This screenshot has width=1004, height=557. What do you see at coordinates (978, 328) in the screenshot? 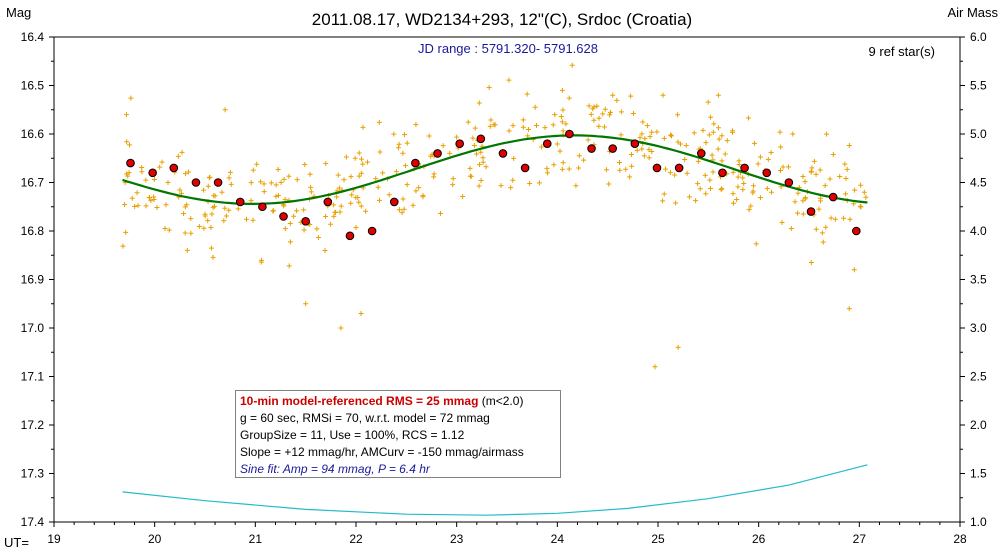
I see `y-right-tick-label: 3.0` at bounding box center [978, 328].